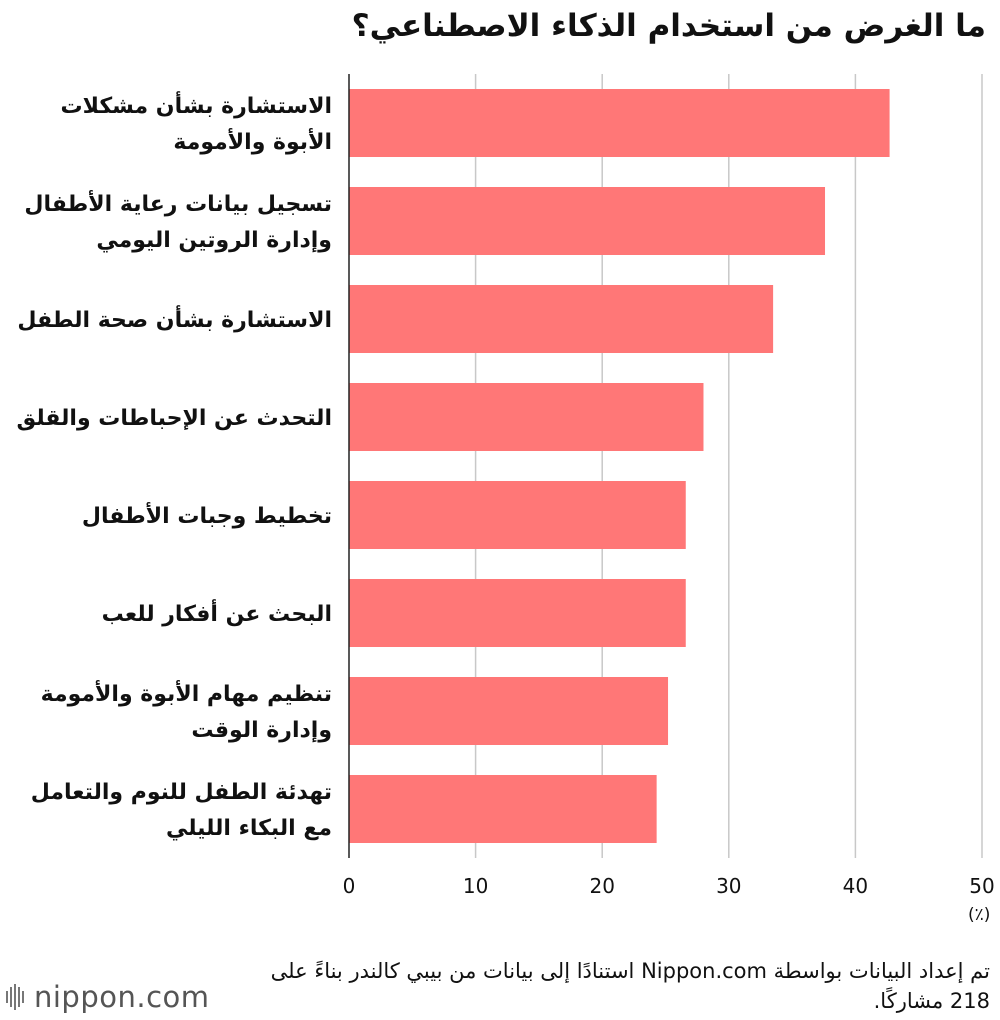 The width and height of the screenshot is (1000, 1020). I want to click on logo-text: nippon.com, so click(122, 997).